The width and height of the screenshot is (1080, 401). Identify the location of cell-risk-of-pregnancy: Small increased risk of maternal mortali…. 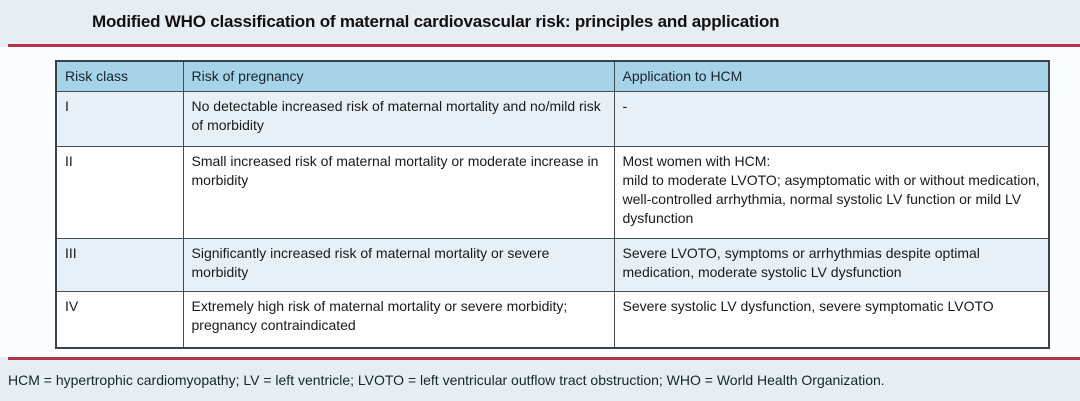
(398, 192).